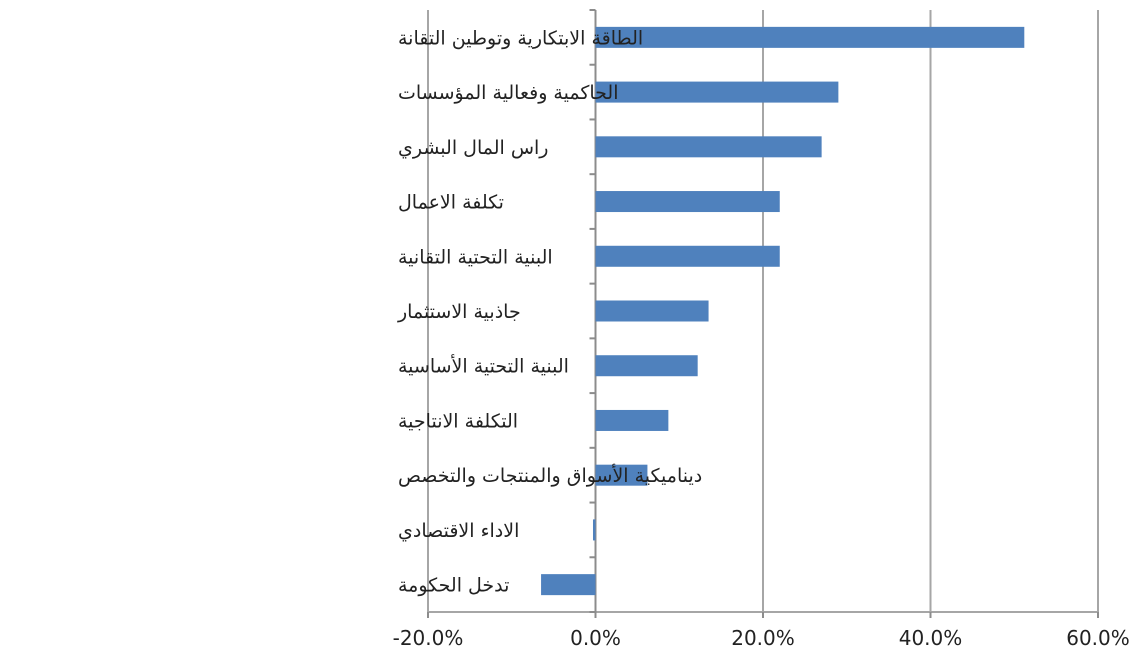 The width and height of the screenshot is (1140, 655). I want to click on x-tick-label: 40.0%, so click(931, 638).